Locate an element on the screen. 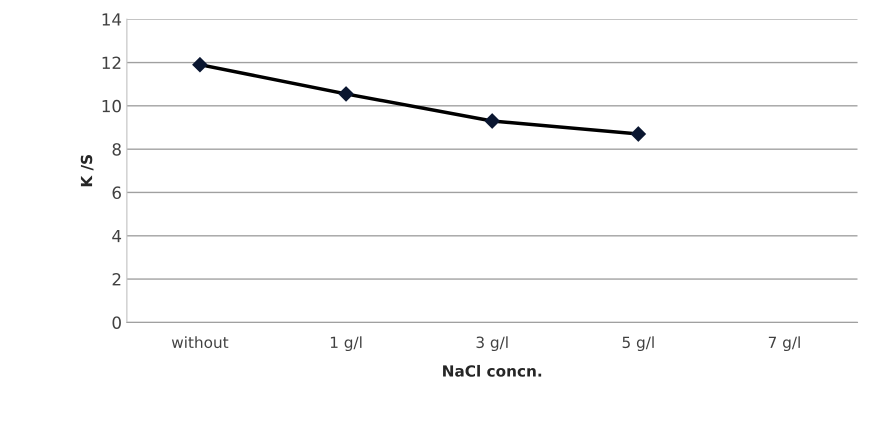 Image resolution: width=875 pixels, height=427 pixels. x-tick-label: 3 g/l is located at coordinates (492, 344).